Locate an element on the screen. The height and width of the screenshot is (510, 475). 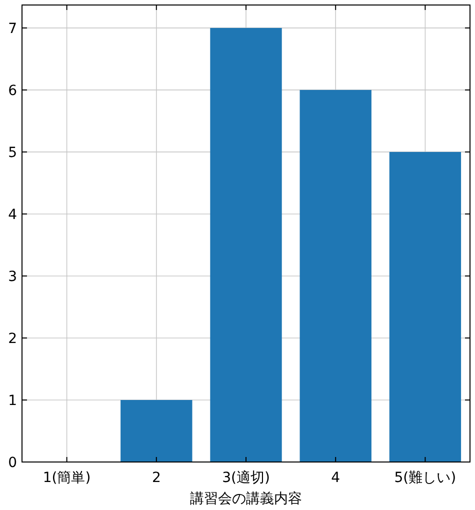
y-tick-label: 2 is located at coordinates (12, 338).